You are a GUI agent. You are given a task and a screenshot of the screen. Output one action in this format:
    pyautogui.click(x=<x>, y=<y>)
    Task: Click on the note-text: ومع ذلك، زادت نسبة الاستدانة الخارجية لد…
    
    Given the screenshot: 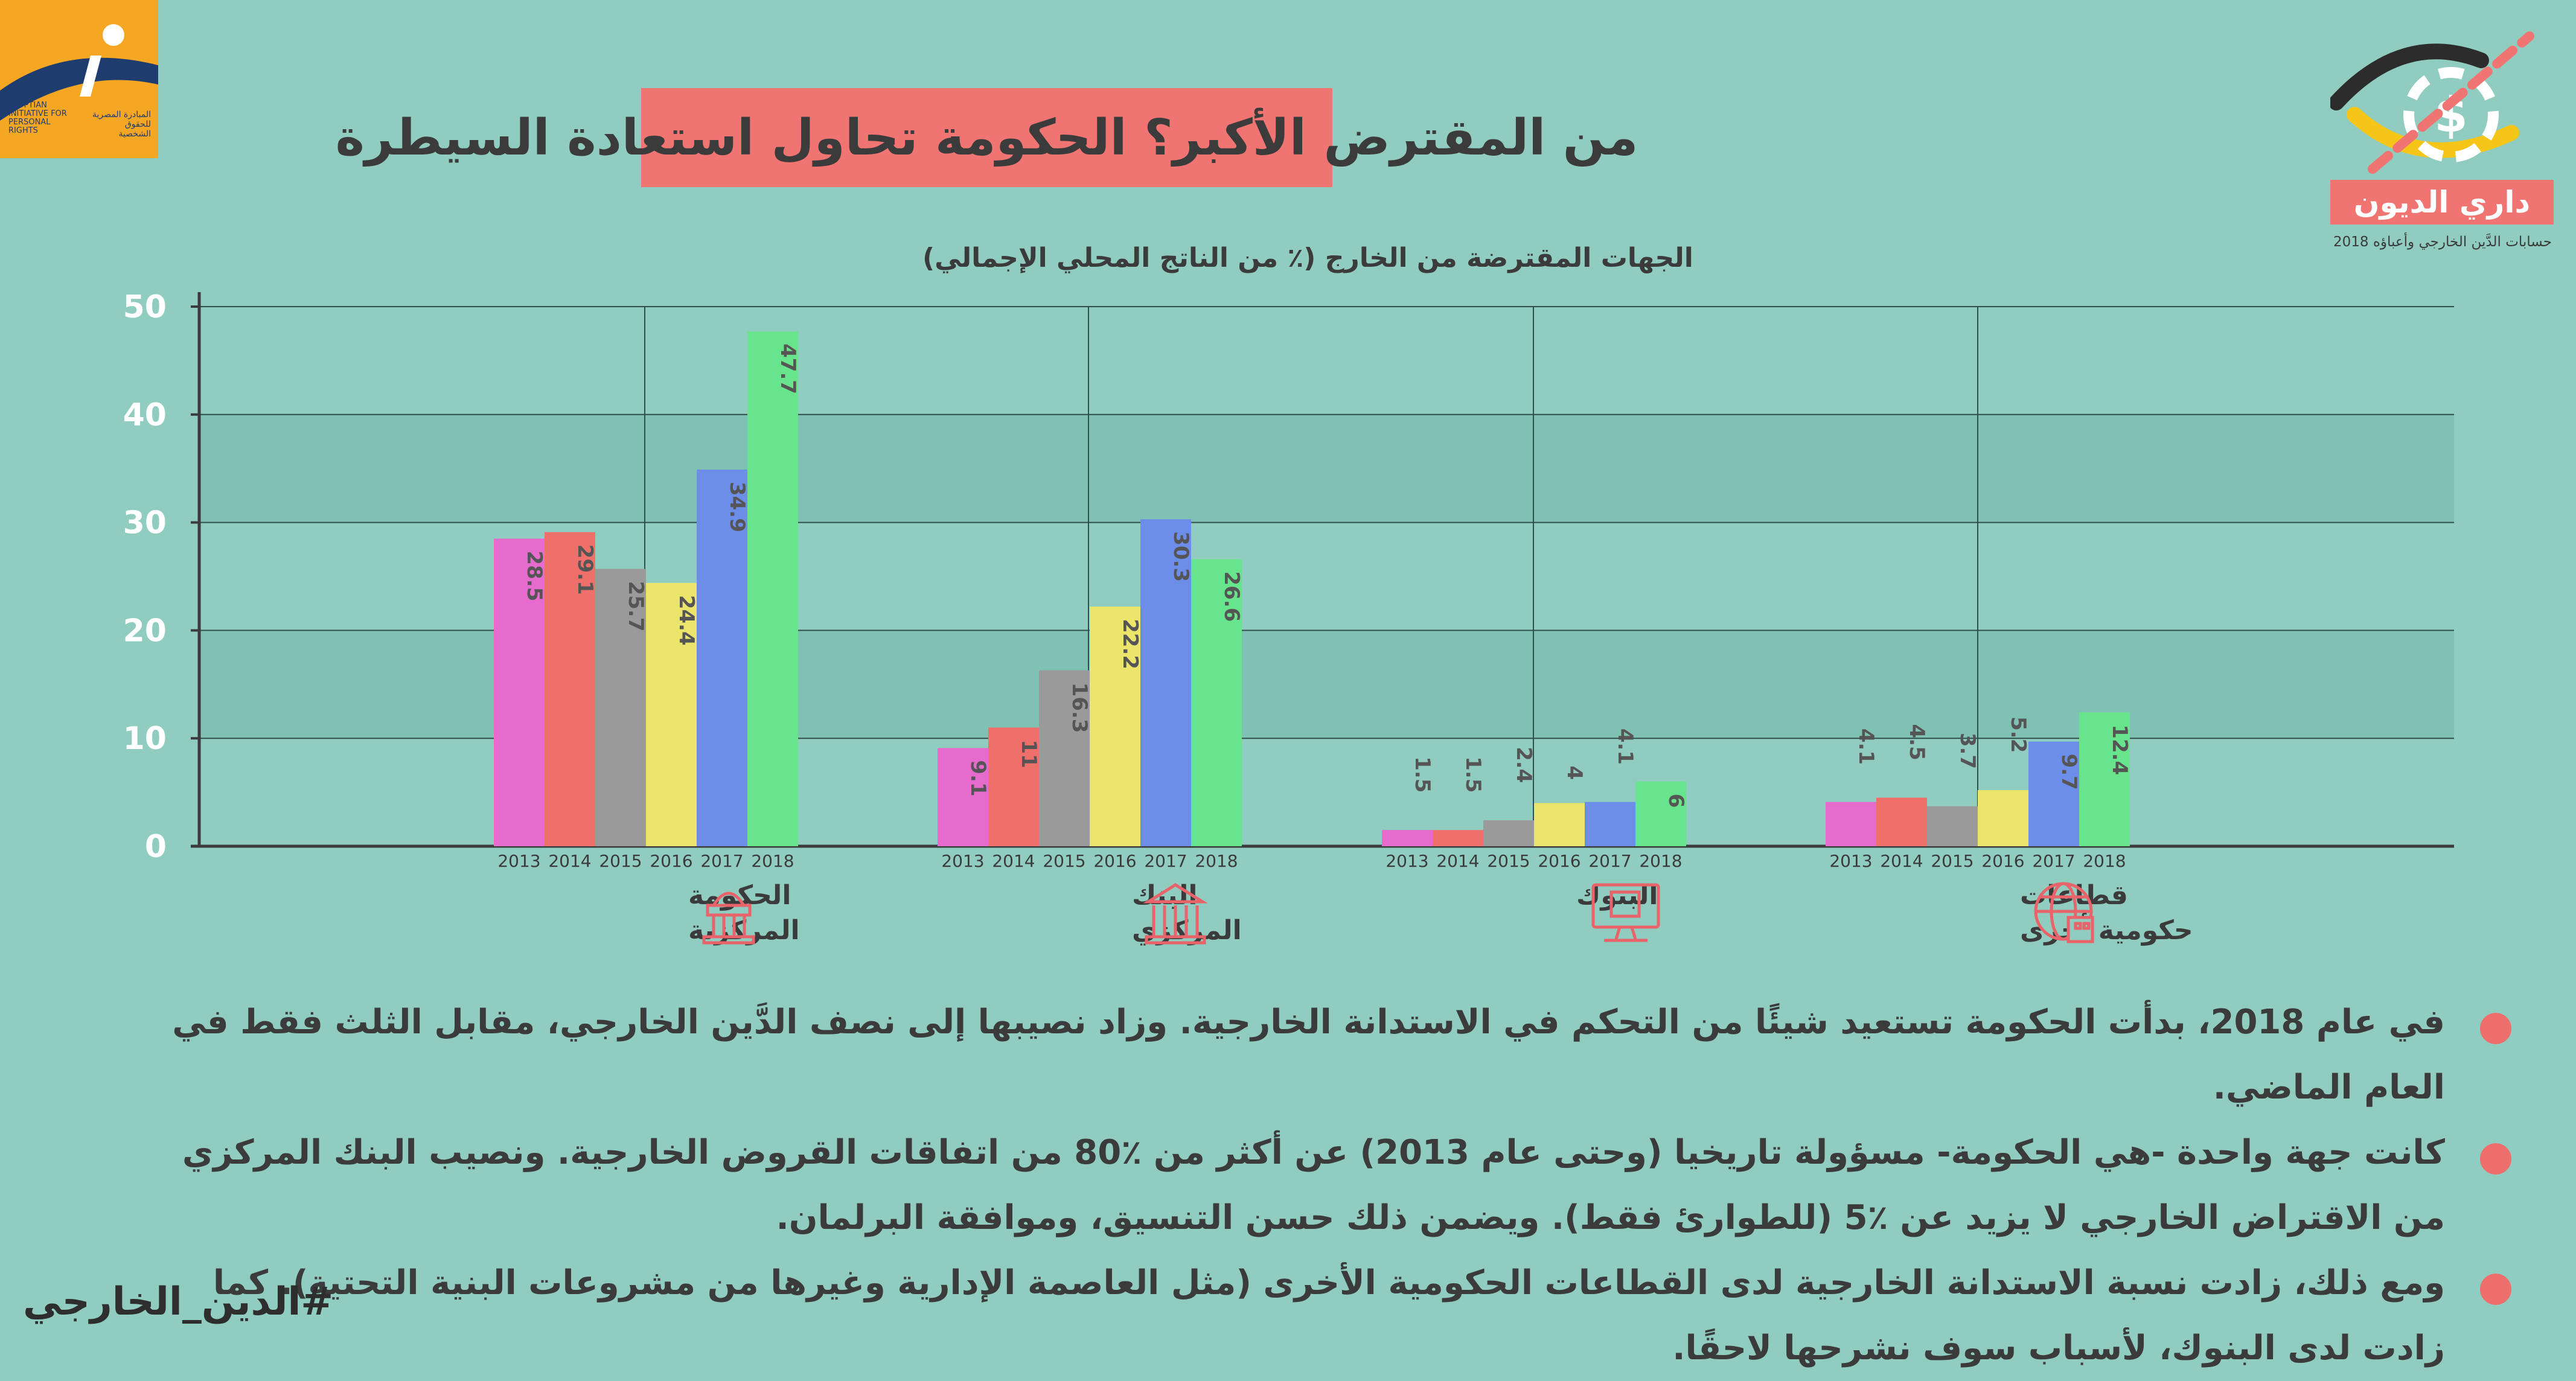 What is the action you would take?
    pyautogui.click(x=1329, y=1315)
    